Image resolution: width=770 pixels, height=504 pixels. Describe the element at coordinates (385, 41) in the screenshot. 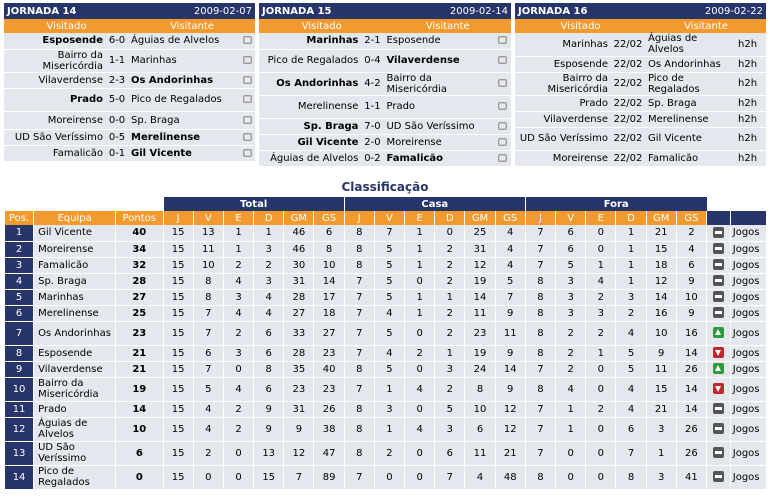

I see `match-row: Marinhas 2-1 Esposende` at that location.